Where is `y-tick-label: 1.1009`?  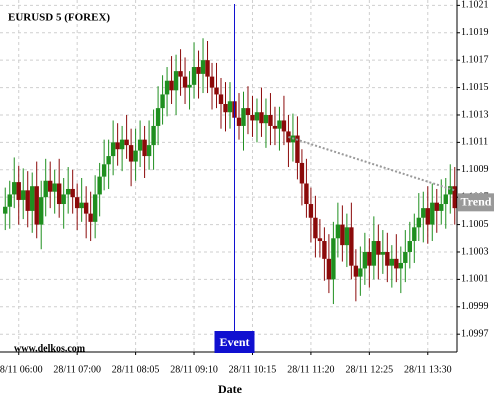 y-tick-label: 1.1009 is located at coordinates (475, 169).